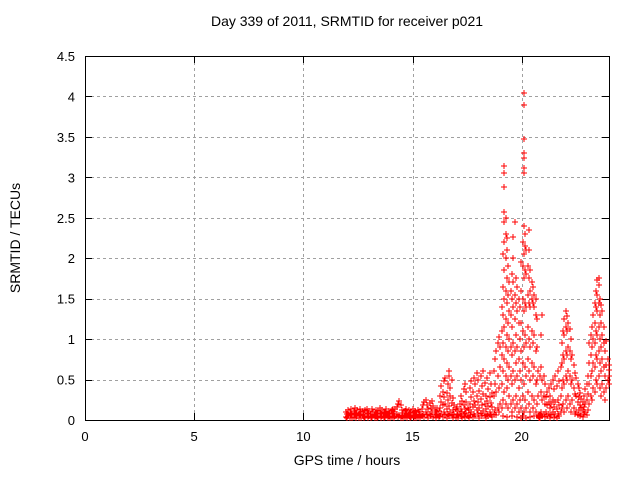 Image resolution: width=640 pixels, height=480 pixels. What do you see at coordinates (71, 339) in the screenshot?
I see `y-tick-label: 1` at bounding box center [71, 339].